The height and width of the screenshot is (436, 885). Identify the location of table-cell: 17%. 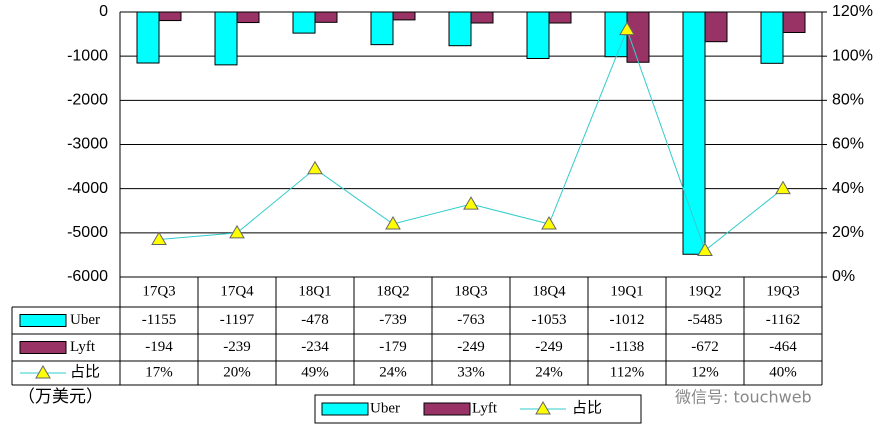
(159, 372).